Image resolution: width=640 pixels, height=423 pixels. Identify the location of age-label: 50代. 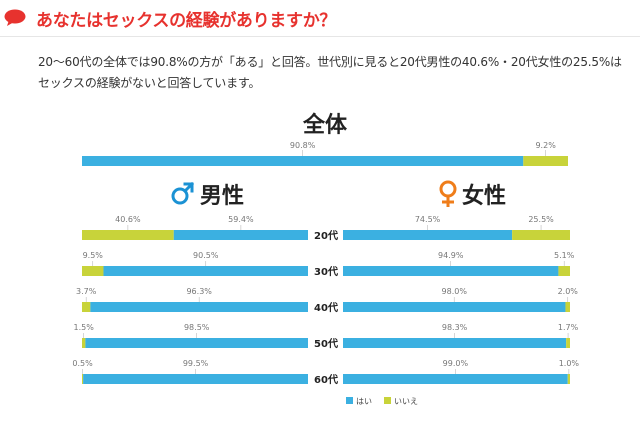
(326, 343).